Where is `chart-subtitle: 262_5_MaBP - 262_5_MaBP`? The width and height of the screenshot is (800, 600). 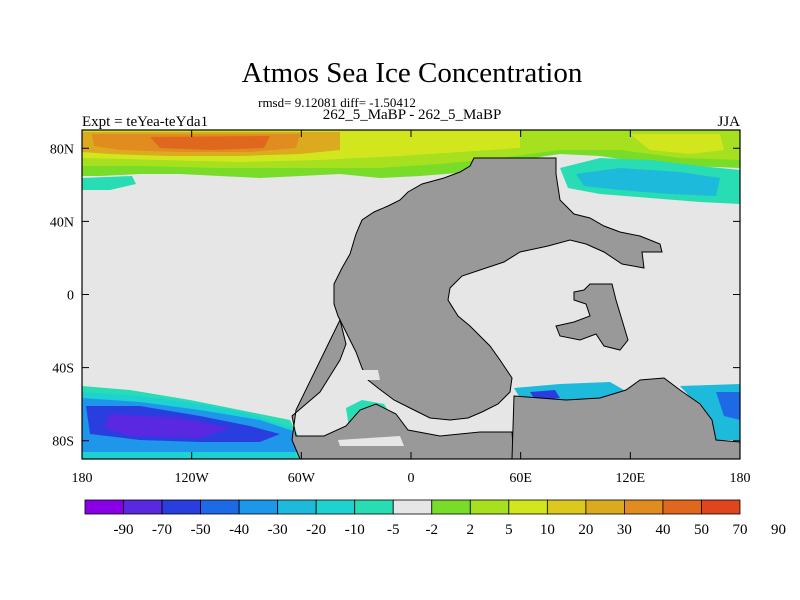
chart-subtitle: 262_5_MaBP - 262_5_MaBP is located at coordinates (412, 115).